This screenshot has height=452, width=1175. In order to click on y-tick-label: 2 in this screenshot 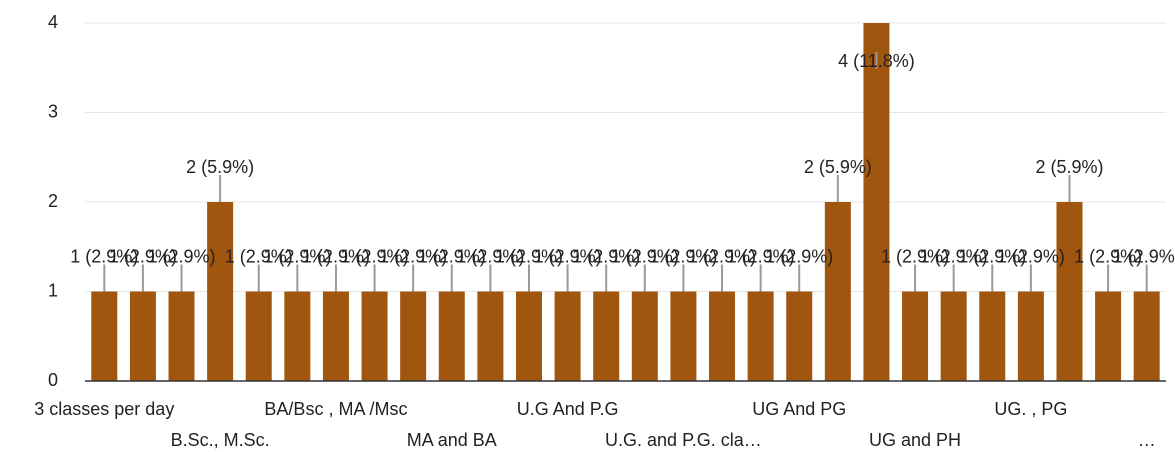, I will do `click(53, 201)`.